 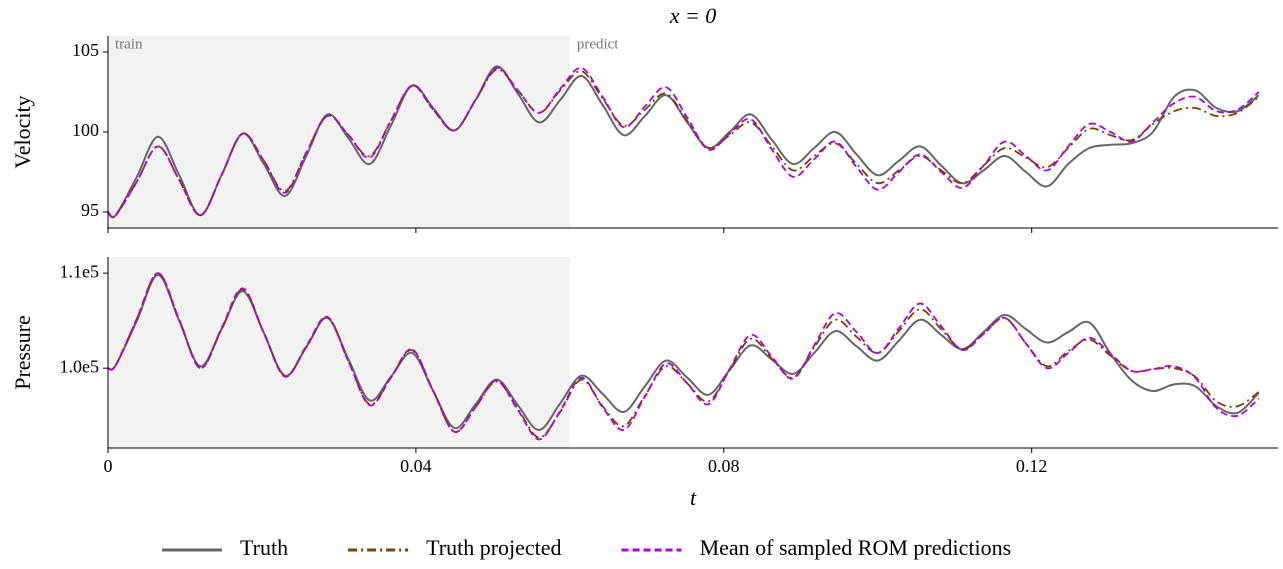 I want to click on x-tick-label: 0.08, so click(x=724, y=466).